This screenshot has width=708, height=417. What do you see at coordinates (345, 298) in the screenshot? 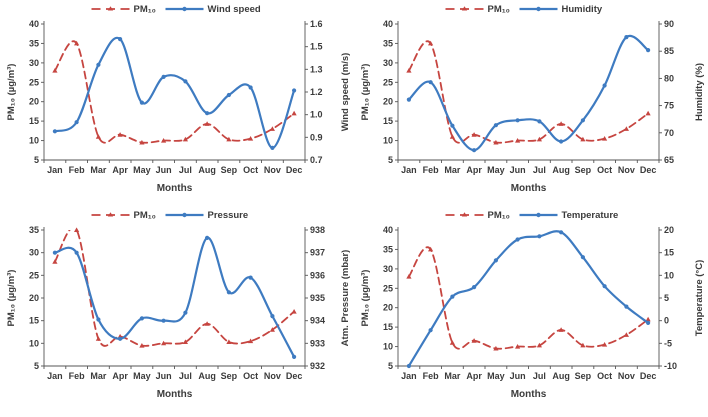
I see `right-axis-title: Atm. Pressure (mbar)` at bounding box center [345, 298].